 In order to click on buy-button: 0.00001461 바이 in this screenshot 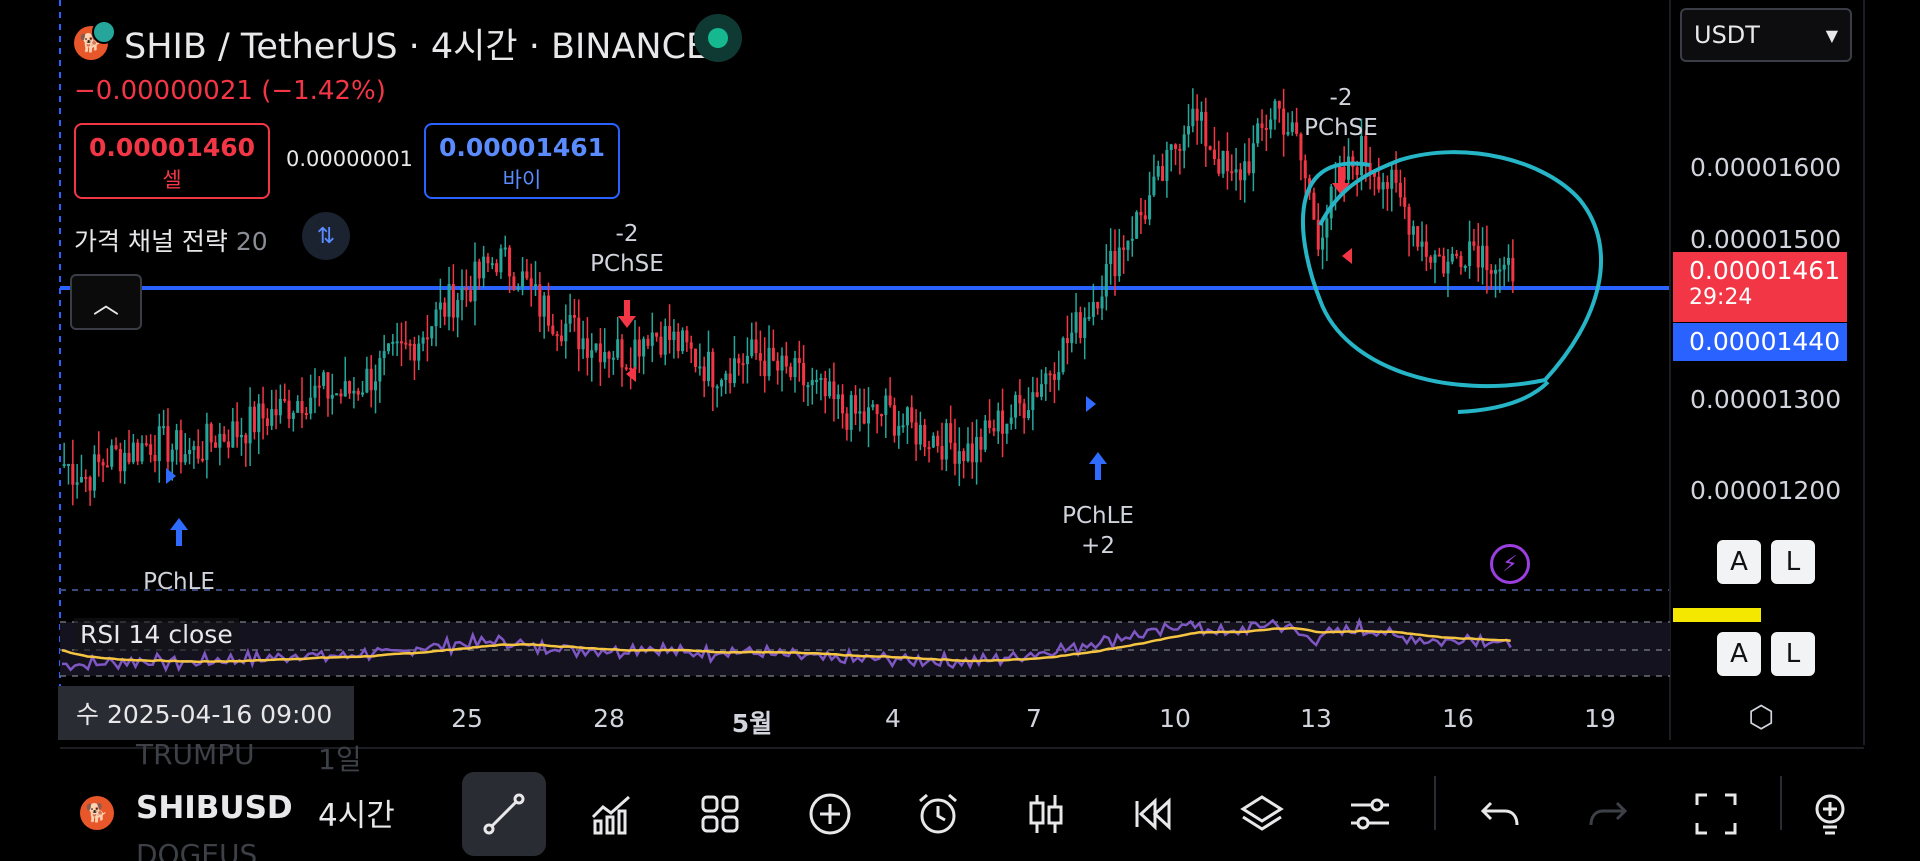, I will do `click(522, 161)`.